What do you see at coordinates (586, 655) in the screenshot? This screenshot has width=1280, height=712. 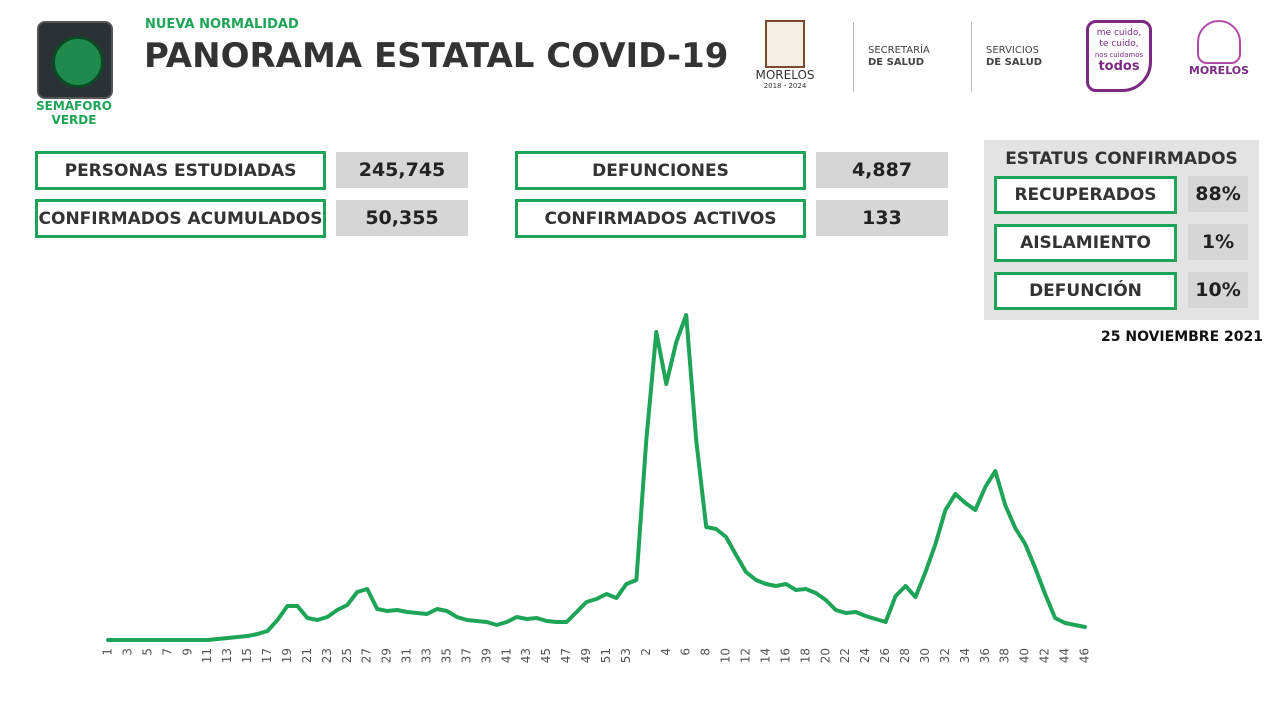 I see `x-tick-label: 49` at bounding box center [586, 655].